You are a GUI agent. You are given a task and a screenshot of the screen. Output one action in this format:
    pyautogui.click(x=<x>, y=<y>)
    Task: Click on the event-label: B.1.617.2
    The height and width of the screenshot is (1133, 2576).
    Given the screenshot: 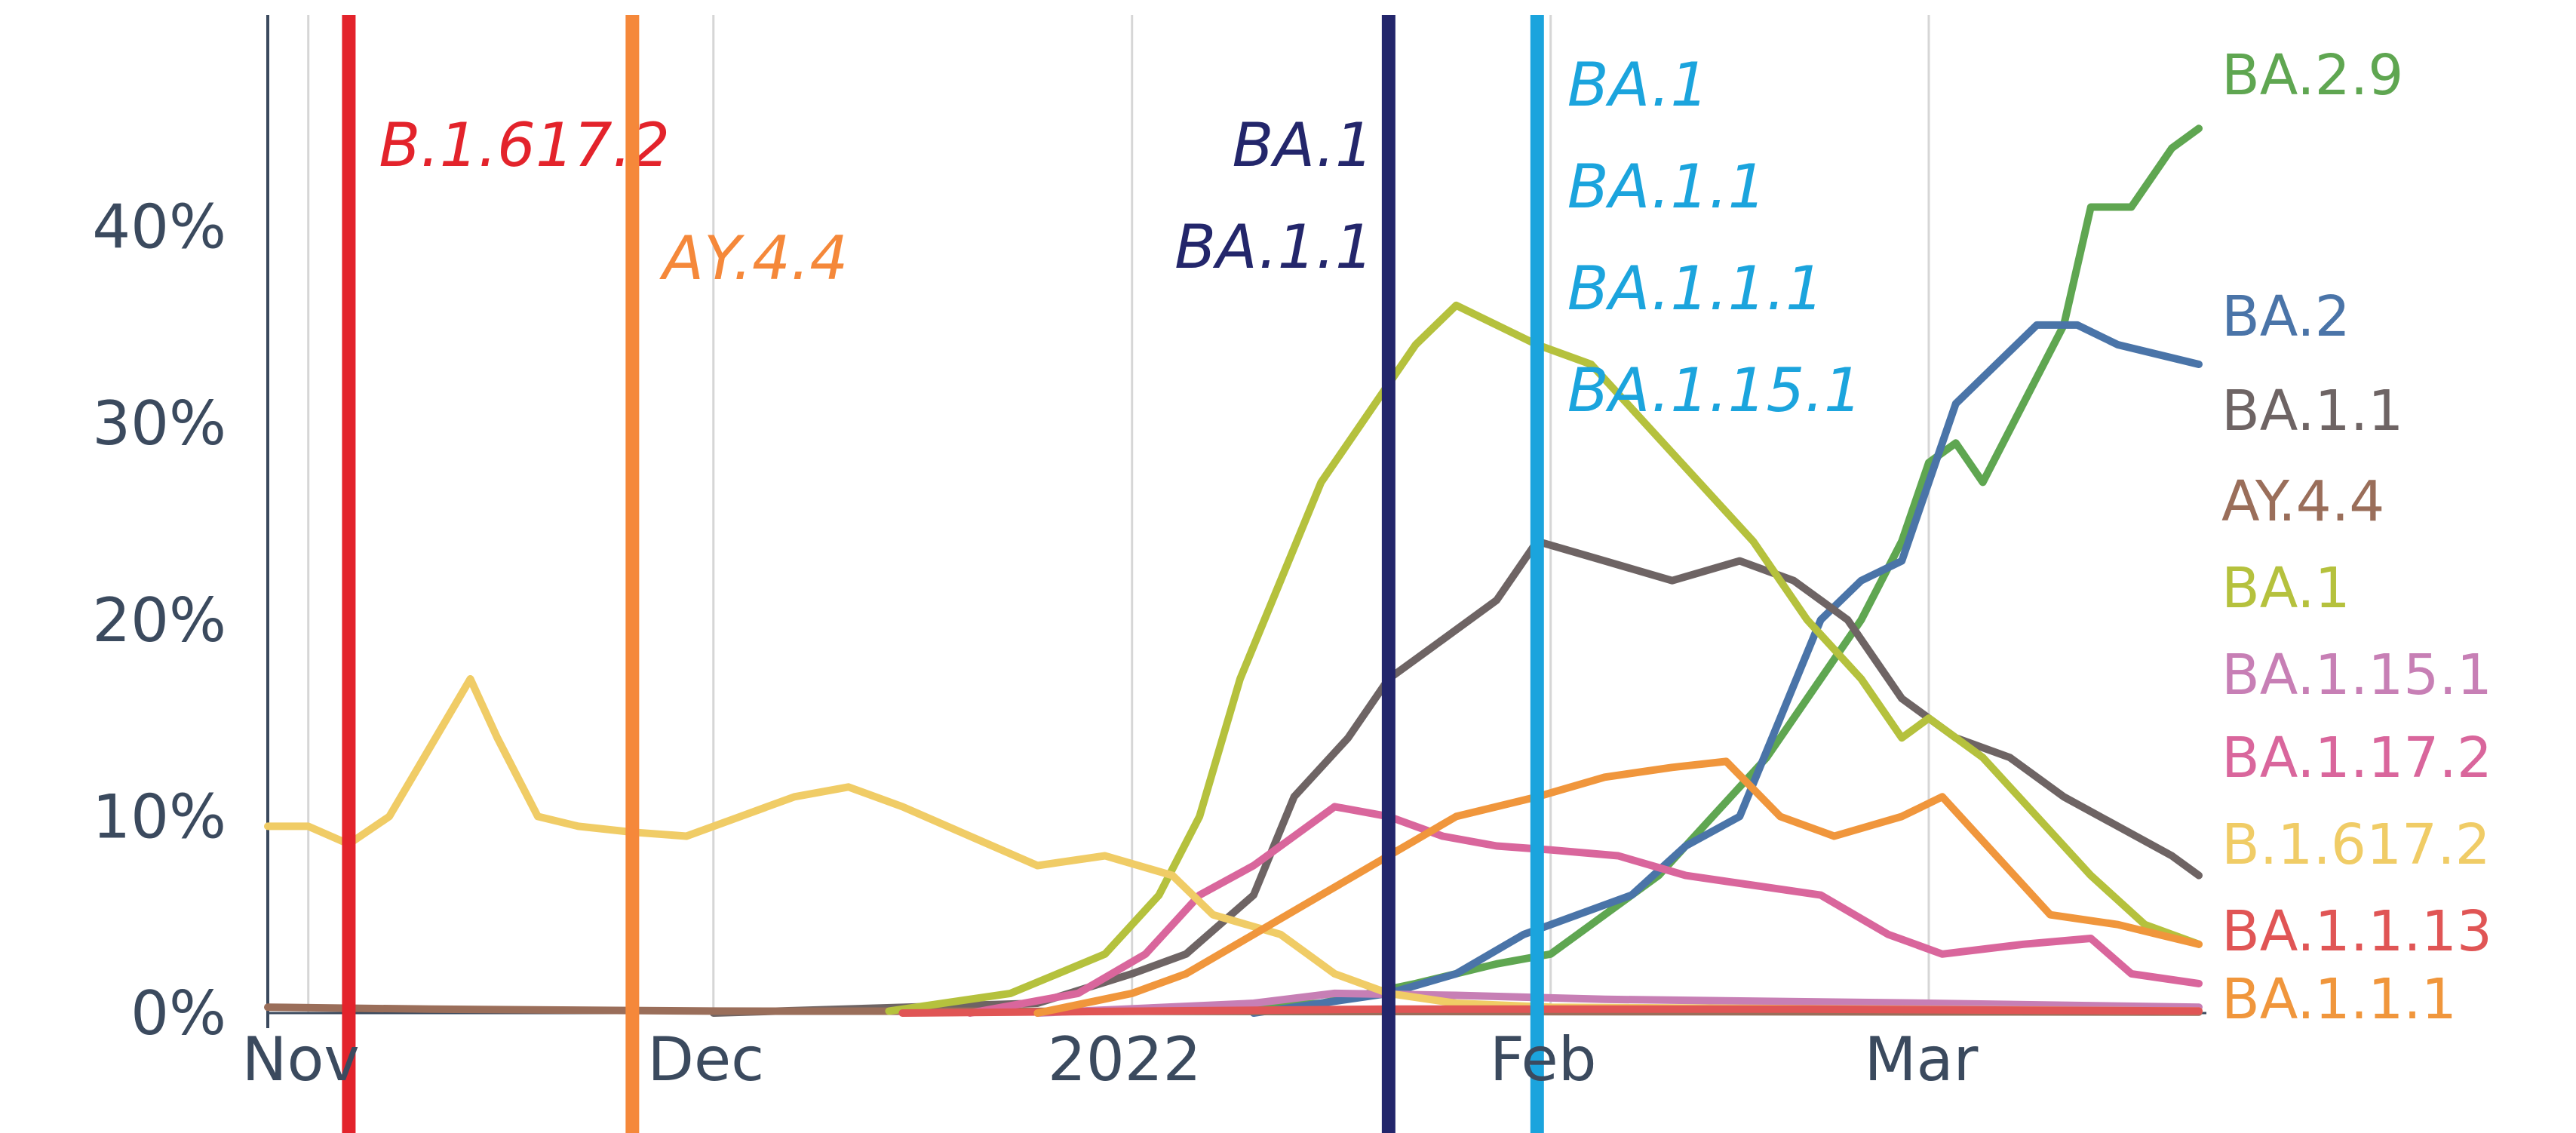 What is the action you would take?
    pyautogui.click(x=524, y=145)
    